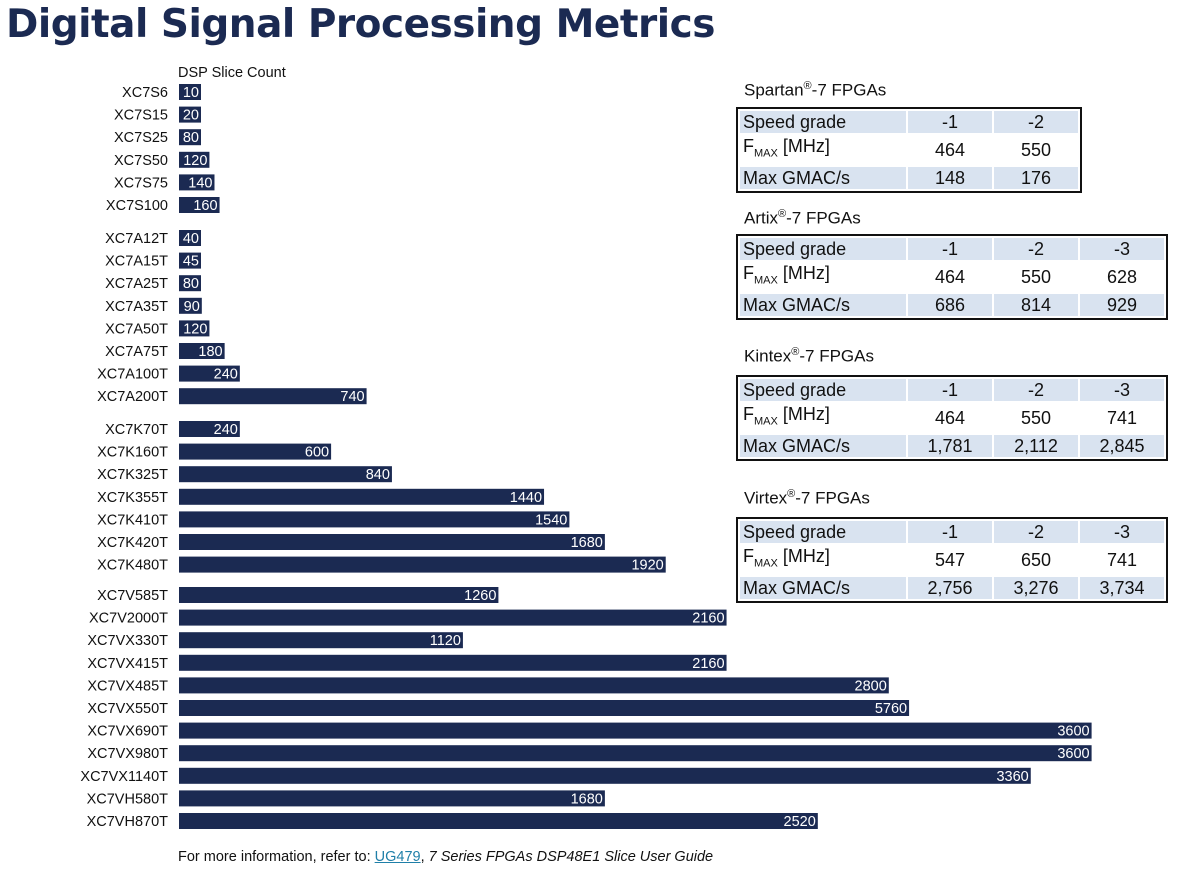 The height and width of the screenshot is (869, 1192). I want to click on guide-title: 7 Series FPGAs DSP48E1 Slice User Guide, so click(571, 857).